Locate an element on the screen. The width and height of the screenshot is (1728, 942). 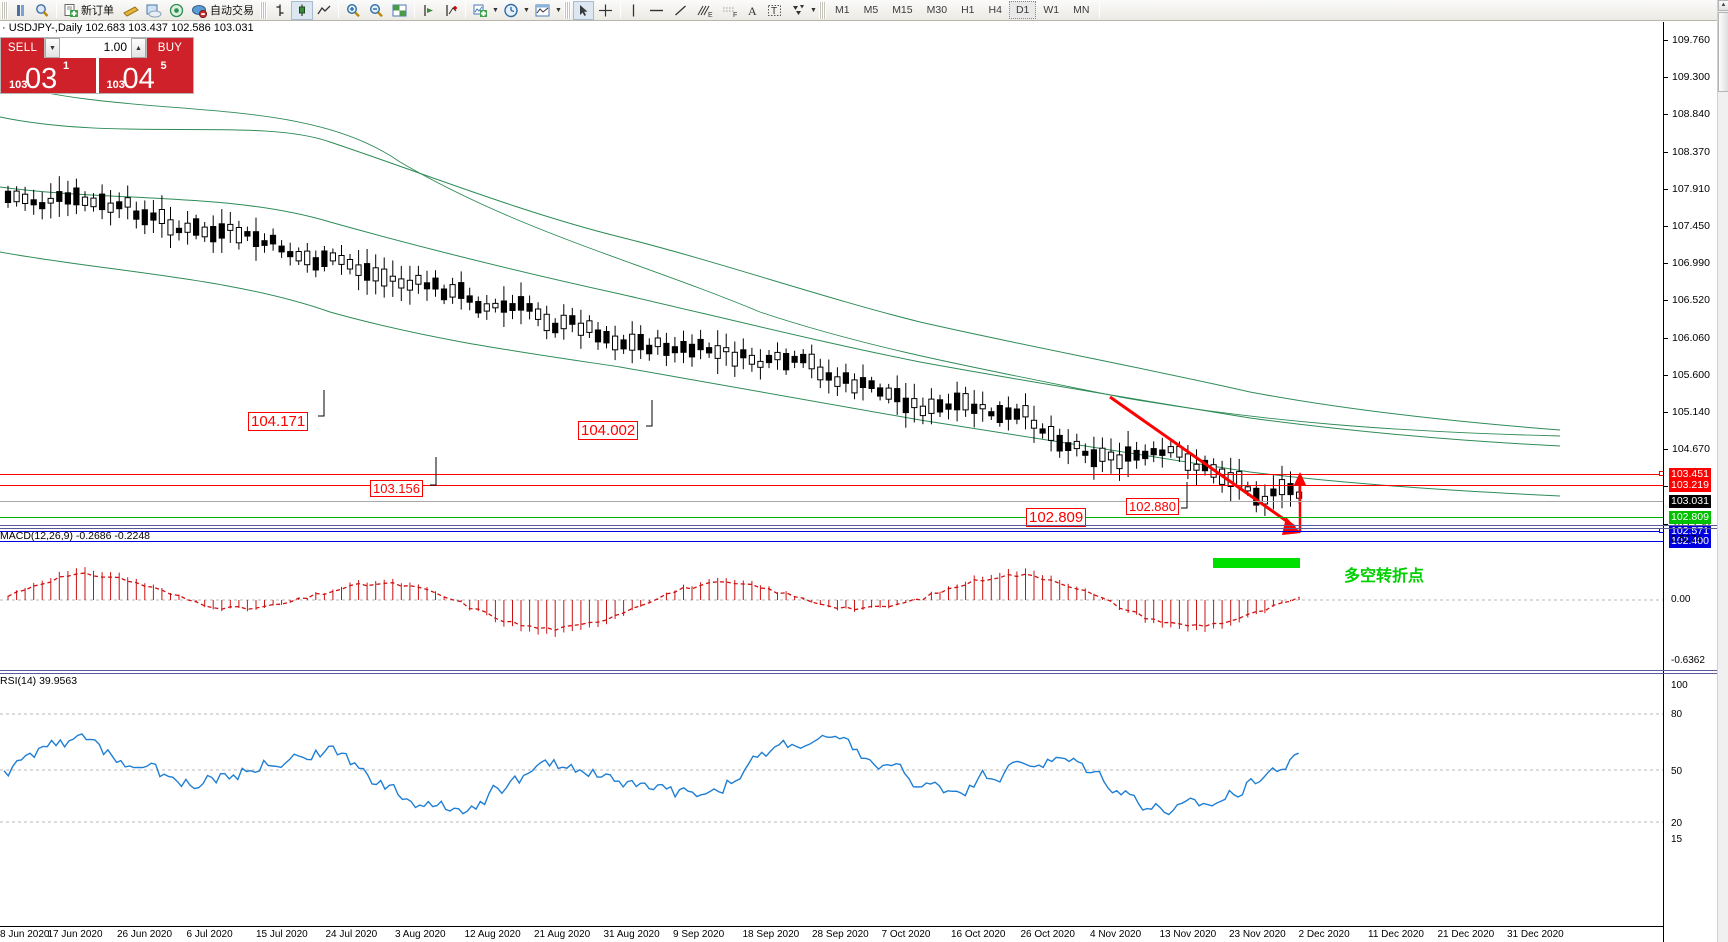
timeframe-button-h4: H4 is located at coordinates (995, 10).